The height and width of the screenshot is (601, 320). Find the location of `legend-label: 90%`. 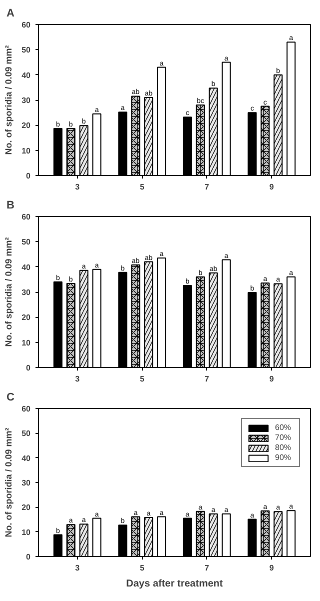

legend-label: 90% is located at coordinates (283, 457).